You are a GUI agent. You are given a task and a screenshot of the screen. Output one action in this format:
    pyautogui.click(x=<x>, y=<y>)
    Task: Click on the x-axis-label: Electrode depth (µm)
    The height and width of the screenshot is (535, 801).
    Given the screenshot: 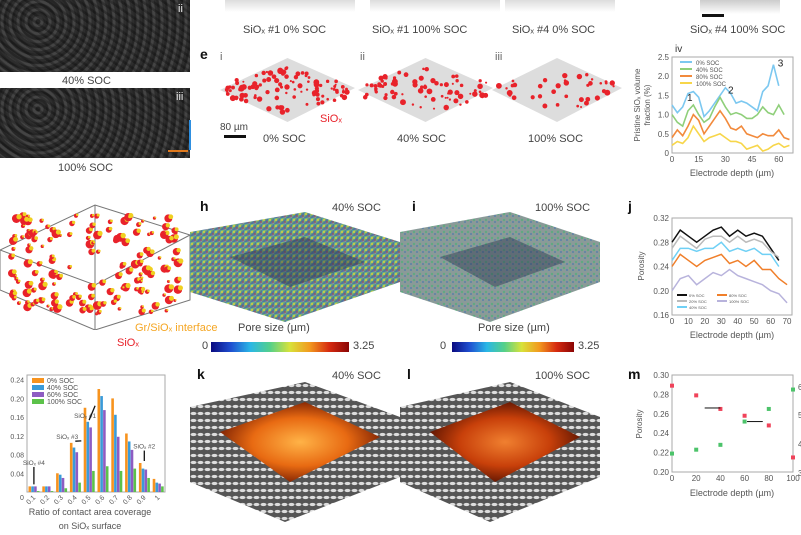 What is the action you would take?
    pyautogui.click(x=732, y=173)
    